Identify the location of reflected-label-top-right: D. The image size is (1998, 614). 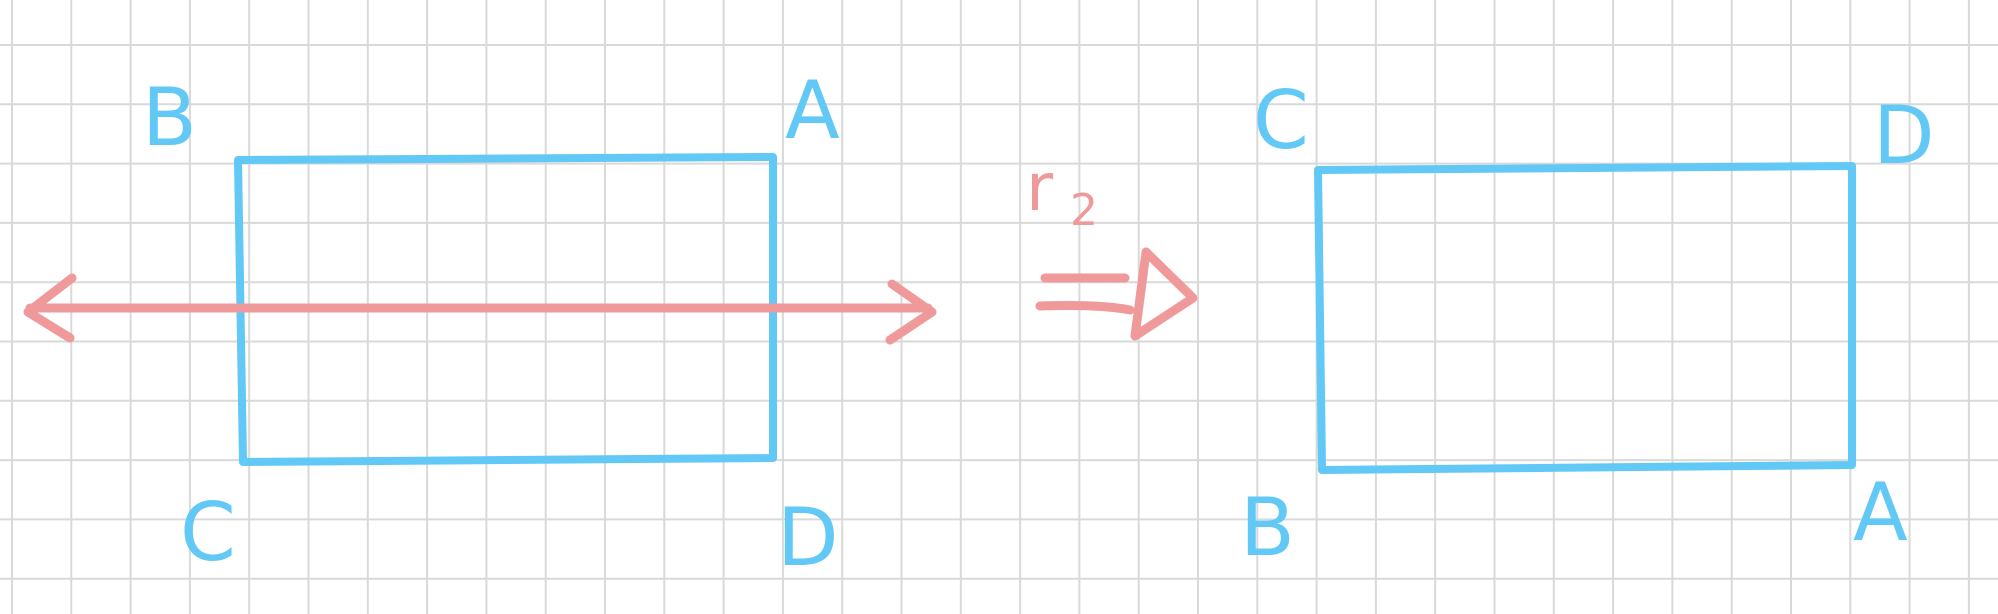
(1904, 135).